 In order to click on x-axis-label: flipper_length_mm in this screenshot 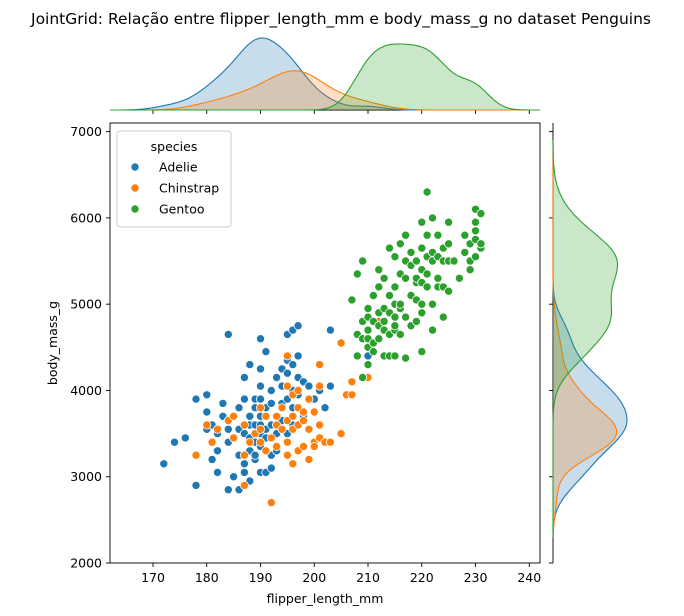, I will do `click(325, 598)`.